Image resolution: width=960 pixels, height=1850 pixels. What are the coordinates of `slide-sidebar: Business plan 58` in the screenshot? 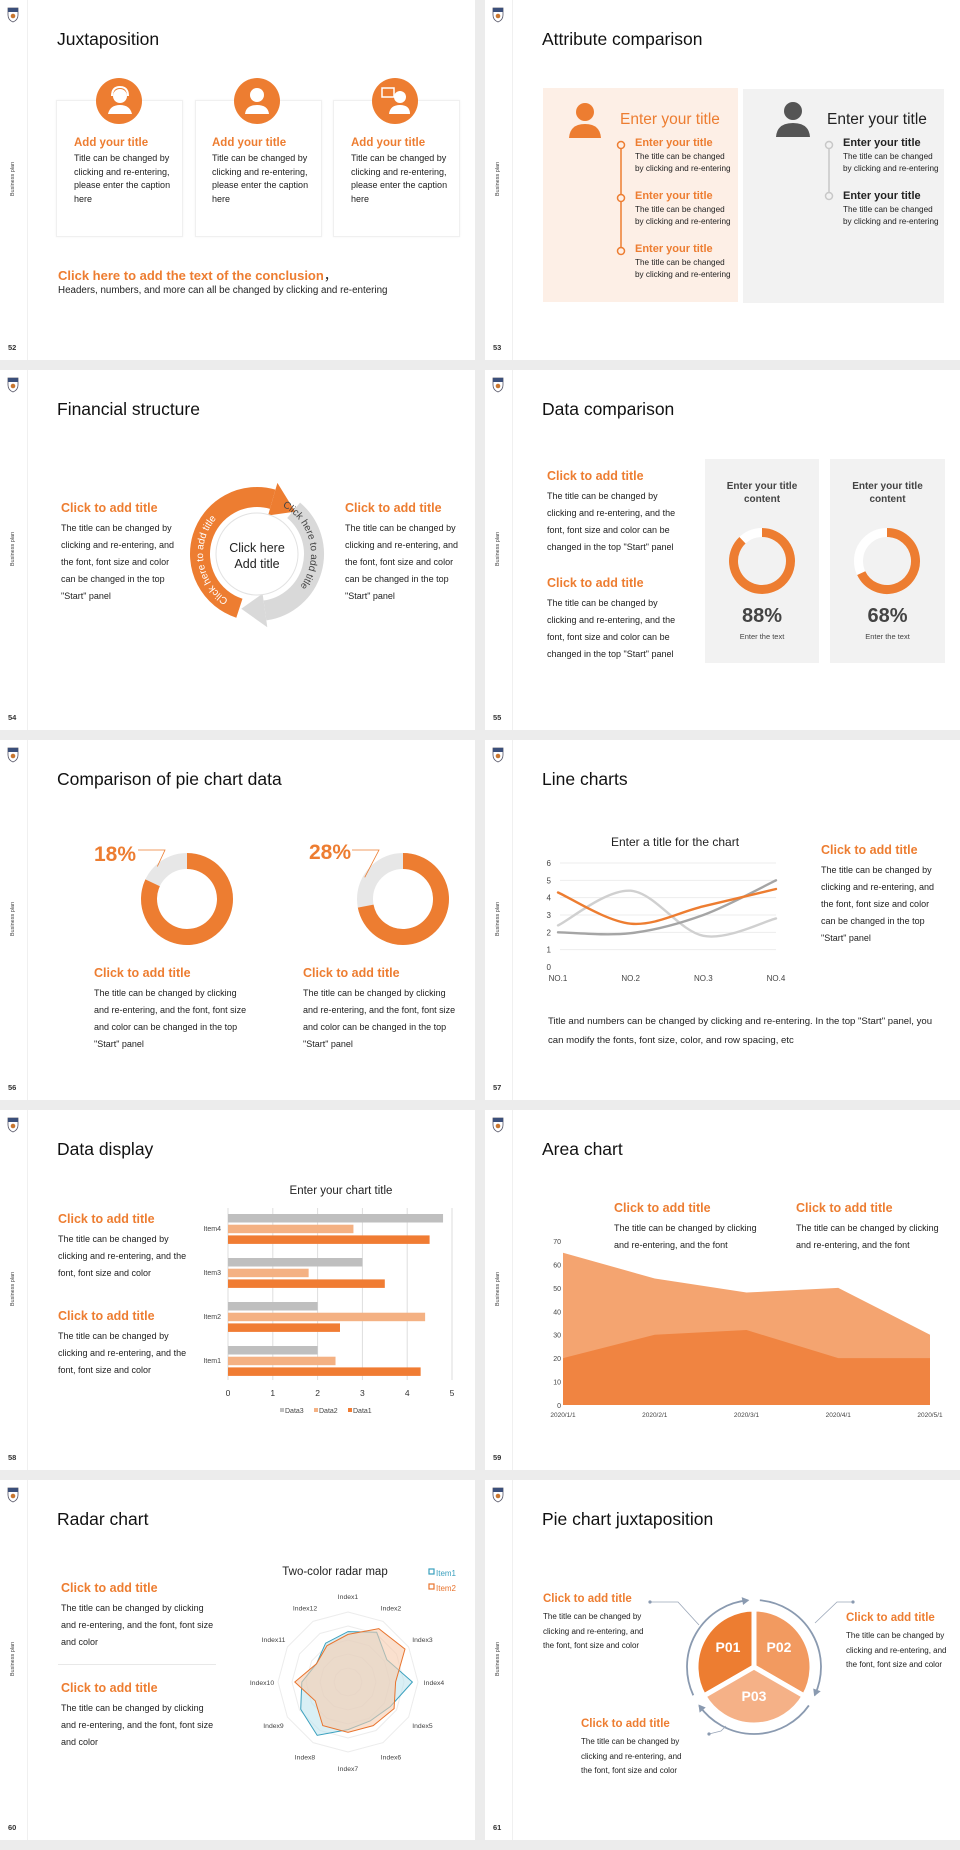 It's located at (14, 1290).